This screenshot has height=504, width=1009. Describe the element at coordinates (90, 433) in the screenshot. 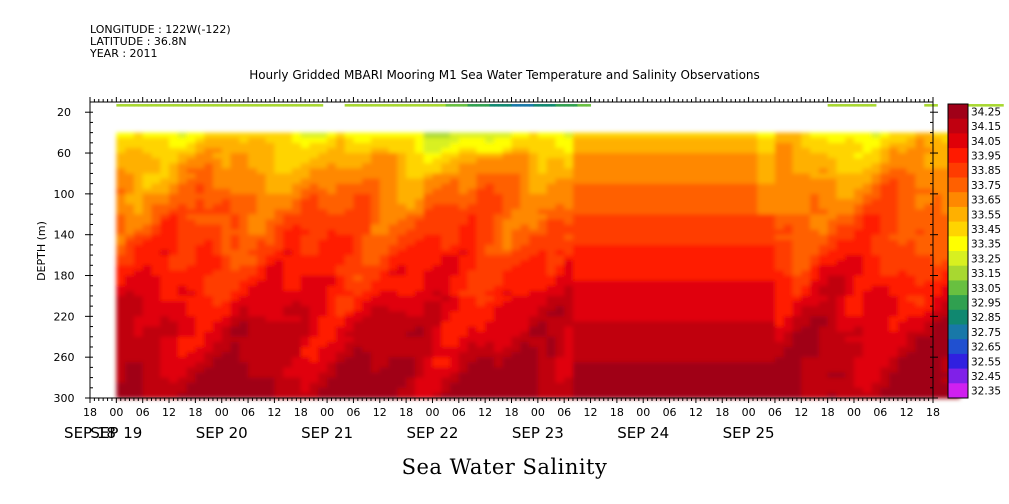

I see `x-date-label: SEP 18` at that location.